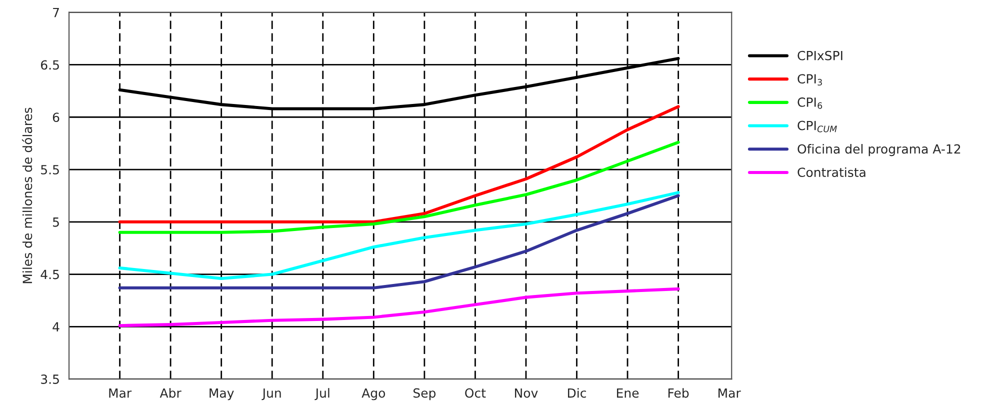  I want to click on legend-label: CPI$_{3}$, so click(810, 80).